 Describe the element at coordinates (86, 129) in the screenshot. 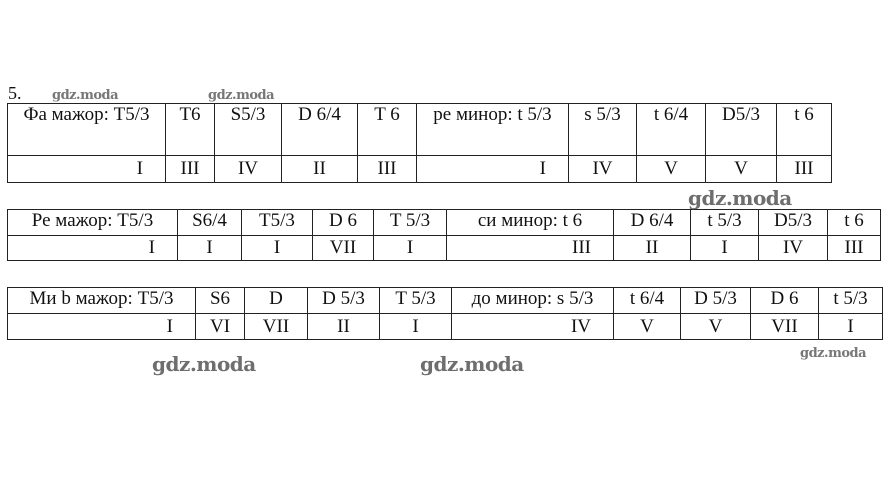

I see `chord-cell: Фа мажор: T5/3` at that location.